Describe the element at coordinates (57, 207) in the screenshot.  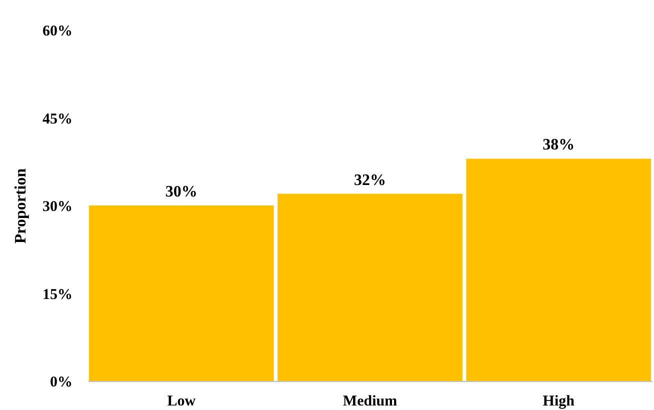
I see `y-tick-label: 30%` at that location.